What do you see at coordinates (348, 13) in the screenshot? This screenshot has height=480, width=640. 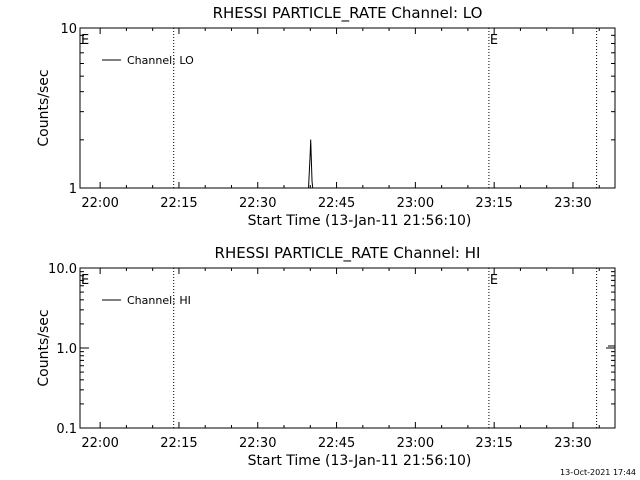 I see `chart-title: RHESSI PARTICLE_RATE Channel: LO` at bounding box center [348, 13].